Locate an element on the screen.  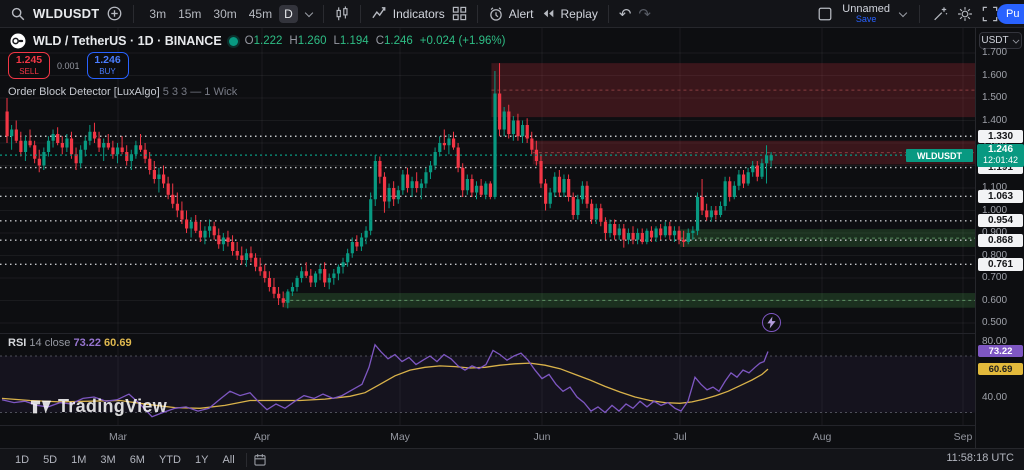
price-tick: 1.400 is located at coordinates (995, 120).